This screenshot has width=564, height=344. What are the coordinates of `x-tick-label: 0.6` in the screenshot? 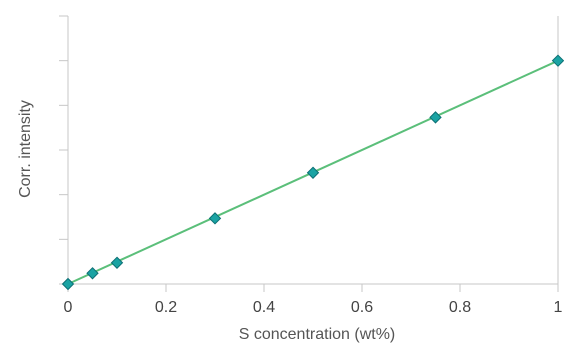 It's located at (362, 307).